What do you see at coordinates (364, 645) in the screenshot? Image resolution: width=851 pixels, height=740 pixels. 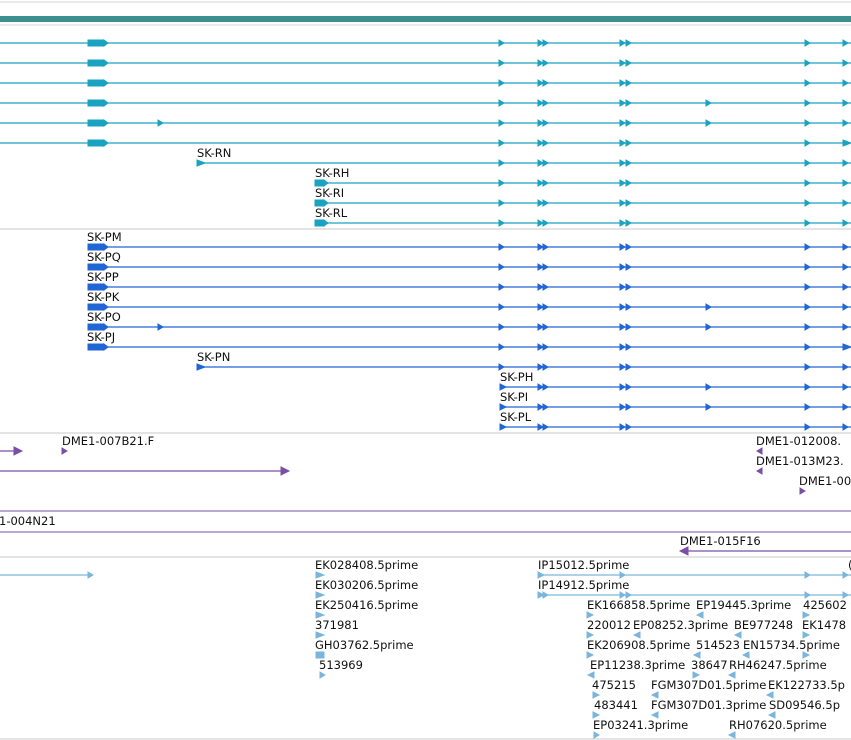 I see `label-gh03762: GH03762.5prime` at bounding box center [364, 645].